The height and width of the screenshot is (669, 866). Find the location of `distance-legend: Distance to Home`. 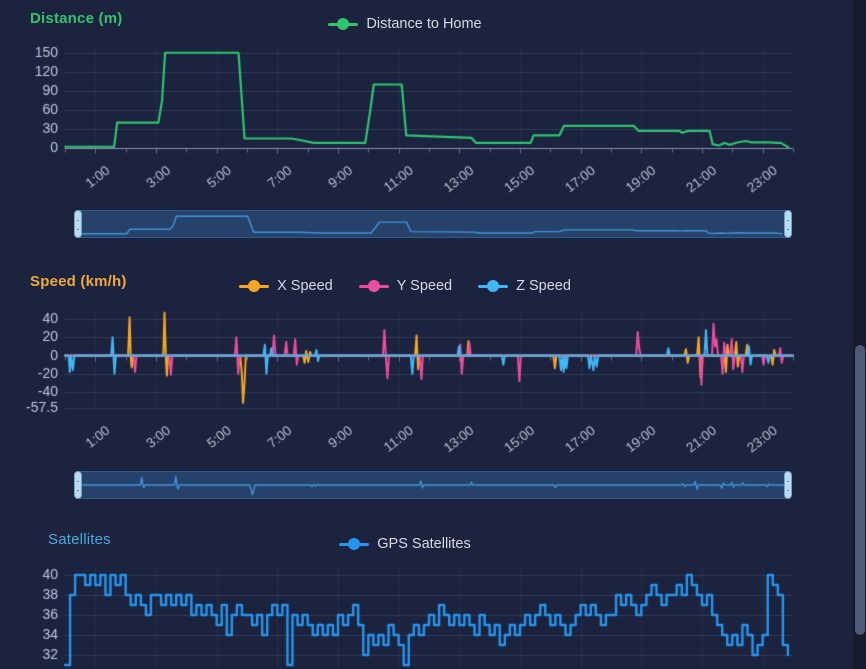

distance-legend: Distance to Home is located at coordinates (405, 24).